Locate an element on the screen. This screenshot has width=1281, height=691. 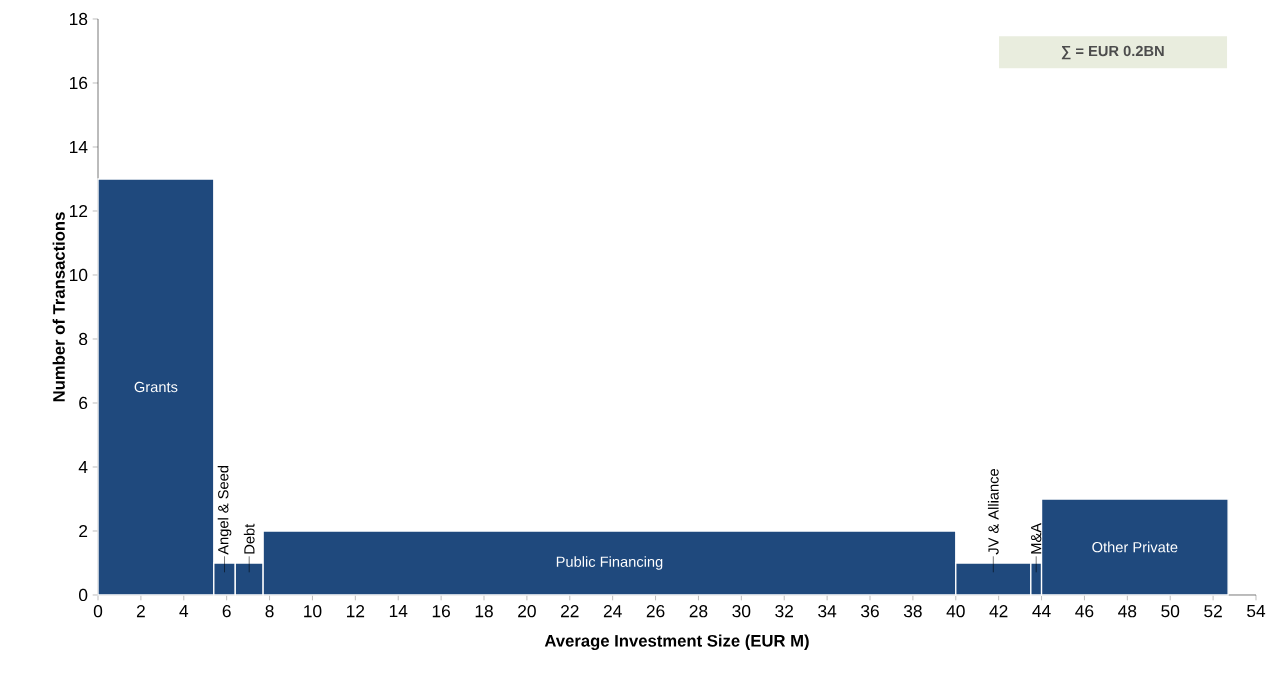
x-tick-label: 16 is located at coordinates (441, 611).